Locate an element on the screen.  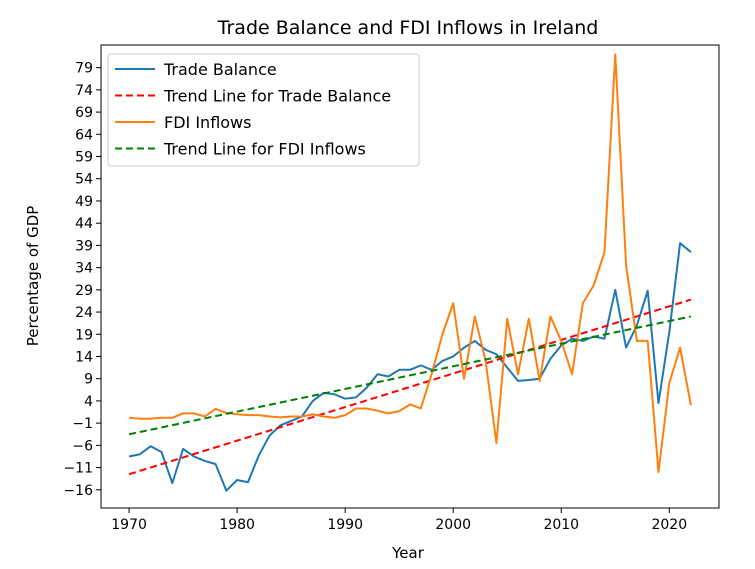
y-tick-label: −6 is located at coordinates (82, 446).